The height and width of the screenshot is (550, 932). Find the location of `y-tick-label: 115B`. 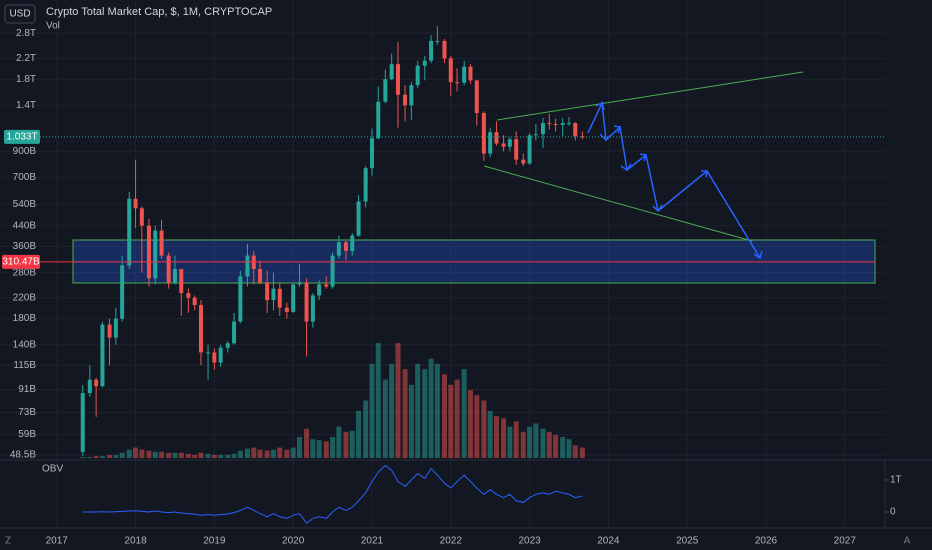

y-tick-label: 115B is located at coordinates (24, 365).